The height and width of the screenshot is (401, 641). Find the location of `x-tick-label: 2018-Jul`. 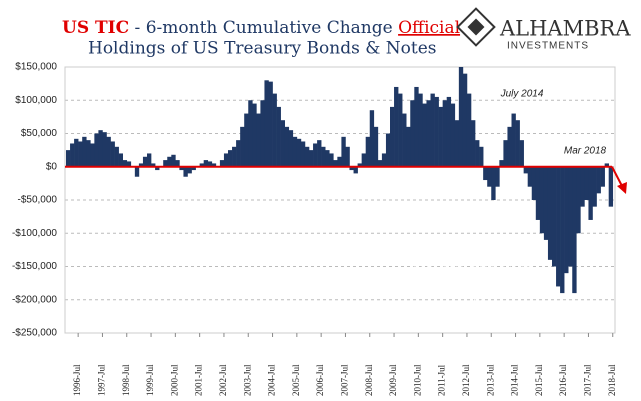

x-tick-label: 2018-Jul is located at coordinates (612, 380).